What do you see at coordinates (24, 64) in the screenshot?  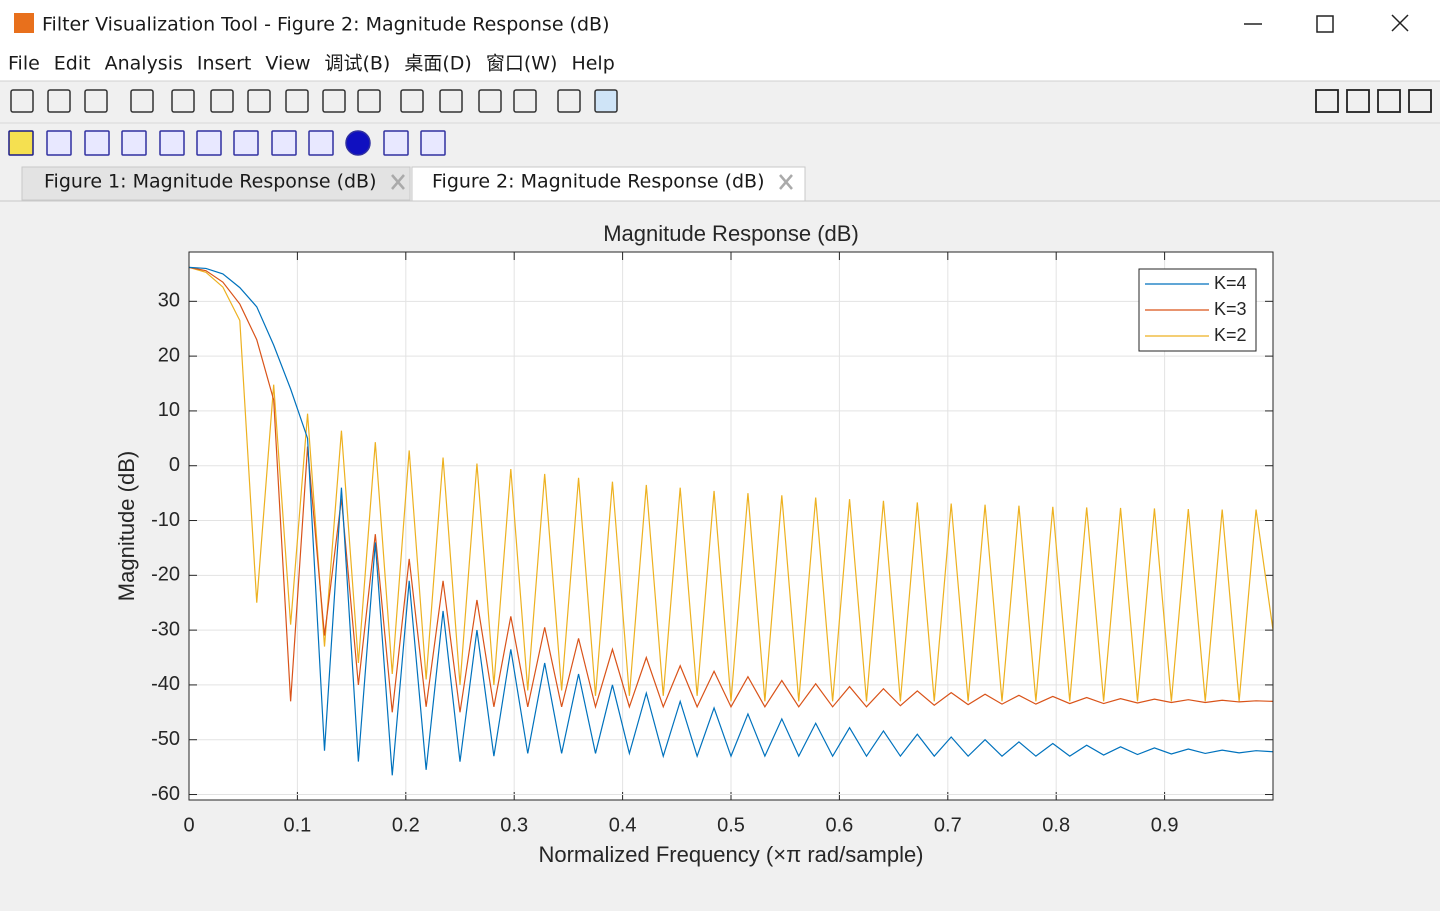 I see `menu-item: File` at bounding box center [24, 64].